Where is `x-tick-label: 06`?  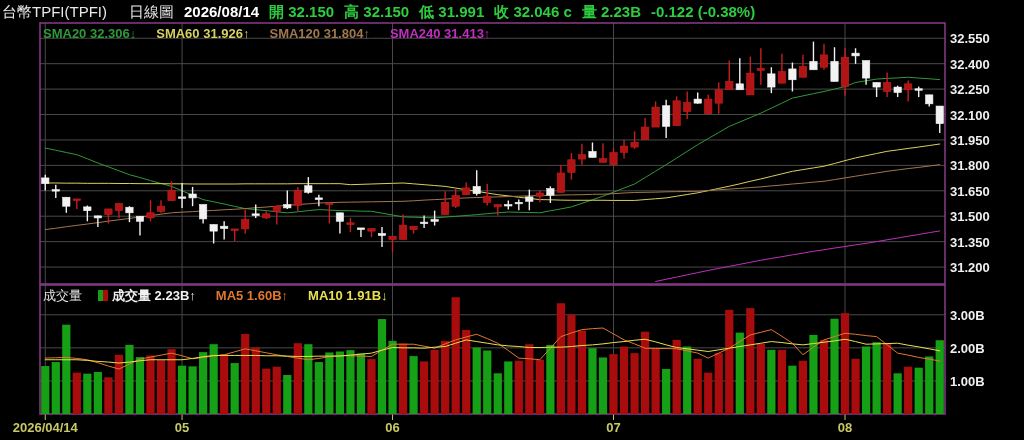 x-tick-label: 06 is located at coordinates (392, 427).